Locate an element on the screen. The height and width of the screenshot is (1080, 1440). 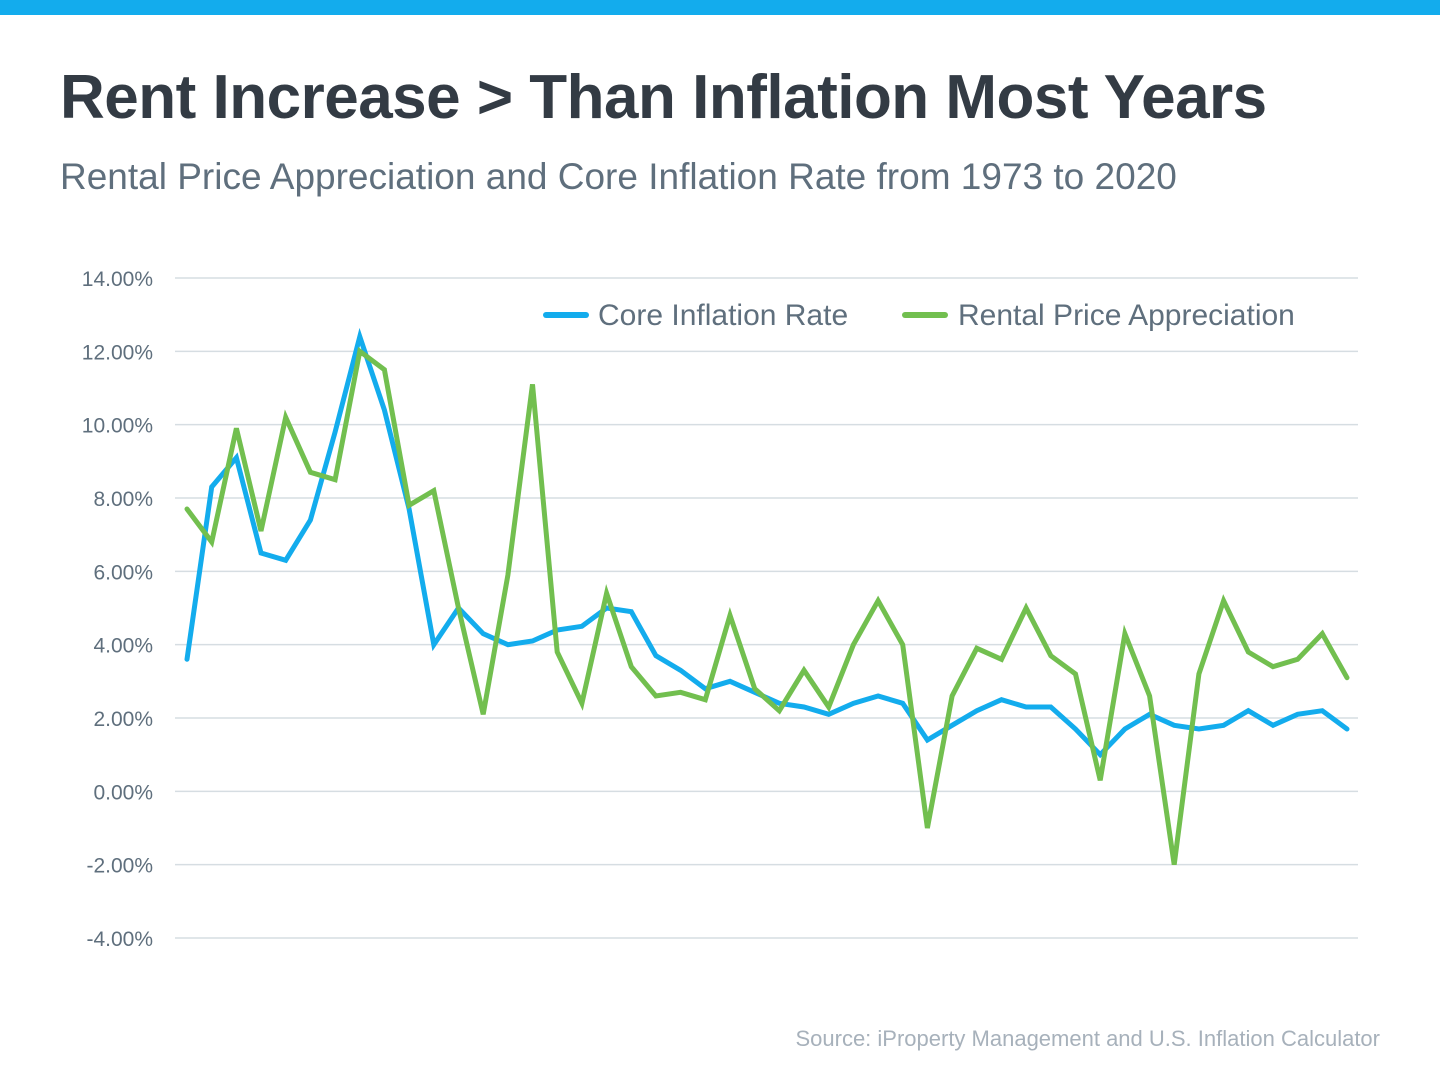
y-tick-label: -2.00% is located at coordinates (119, 866).